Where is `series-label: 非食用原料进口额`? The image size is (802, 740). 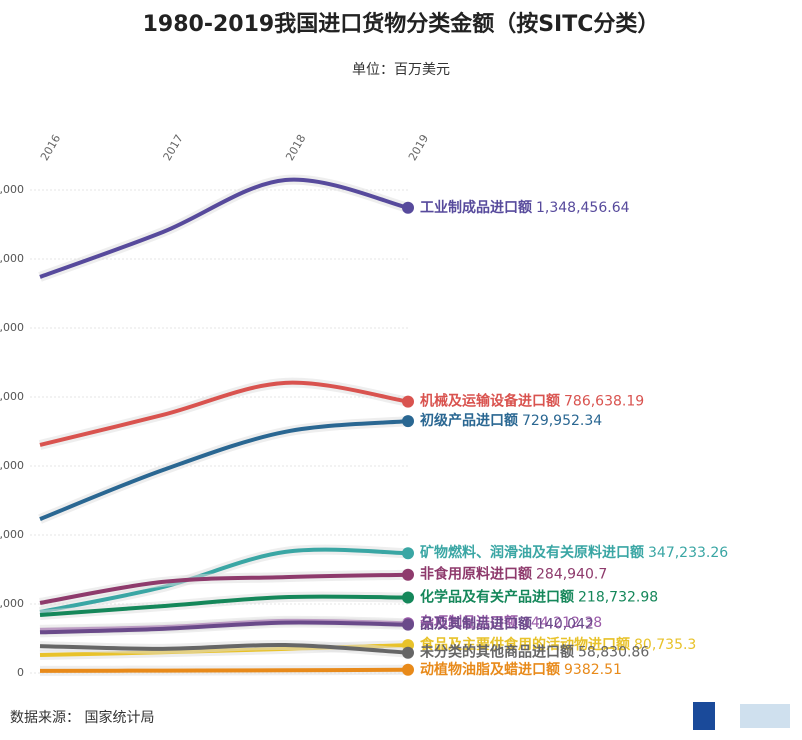 series-label: 非食用原料进口额 is located at coordinates (476, 574).